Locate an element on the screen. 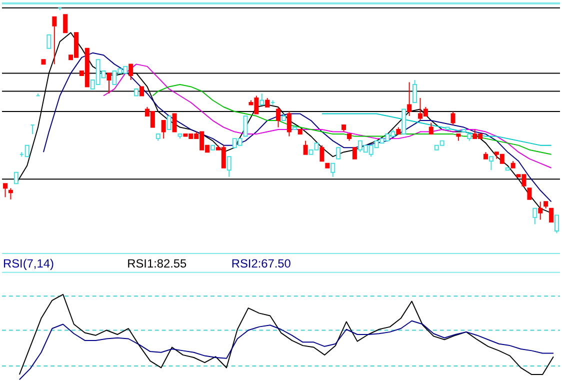 The image size is (562, 382). chart-title: RSI(7,14) is located at coordinates (28, 263).